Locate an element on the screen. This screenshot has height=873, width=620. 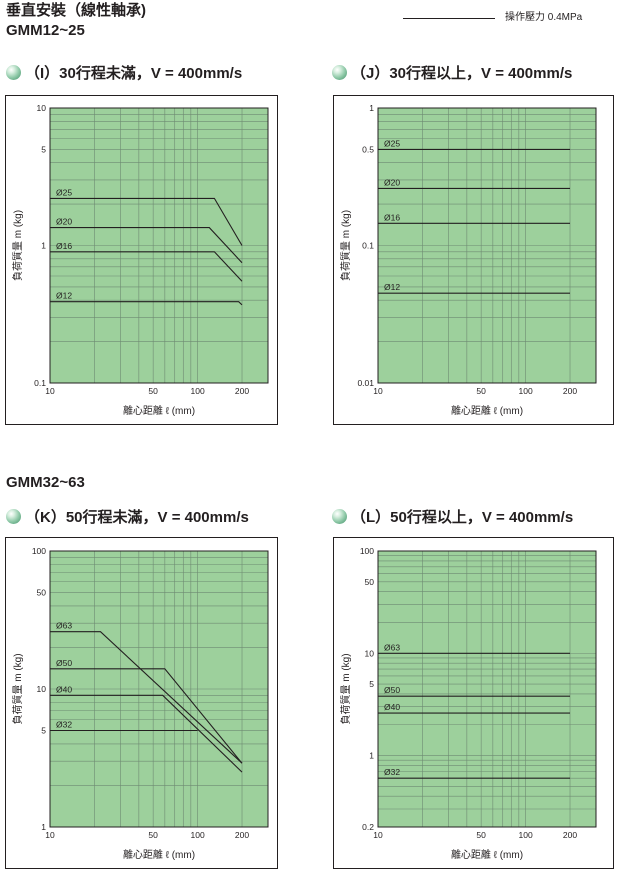
chart-heading-i-text: （I）30行程未滿，V = 400mm/s is located at coordinates (134, 73).